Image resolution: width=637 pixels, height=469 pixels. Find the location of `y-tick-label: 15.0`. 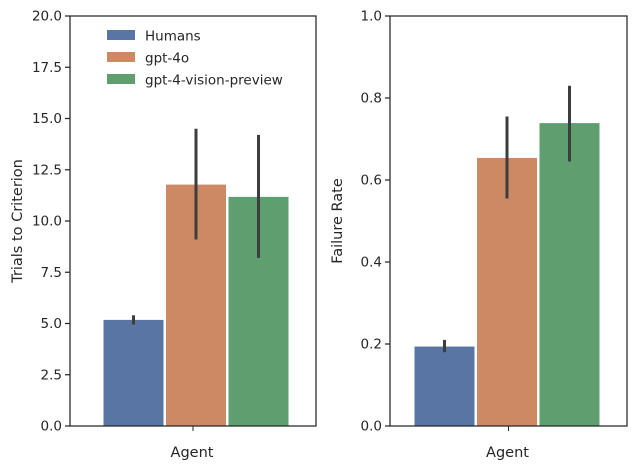

y-tick-label: 15.0 is located at coordinates (47, 119).